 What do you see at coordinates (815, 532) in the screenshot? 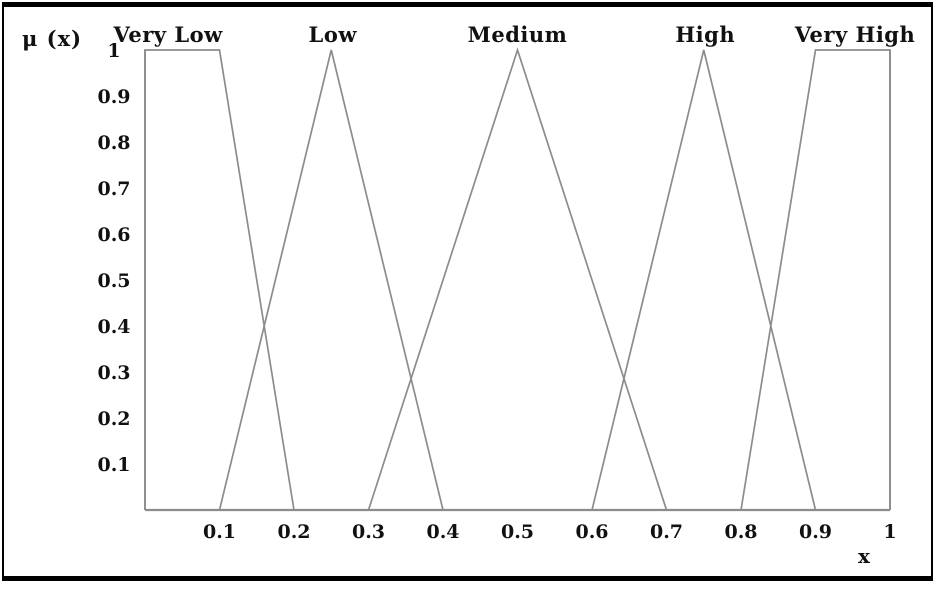
I see `x-tick-label: 0.9` at bounding box center [815, 532].